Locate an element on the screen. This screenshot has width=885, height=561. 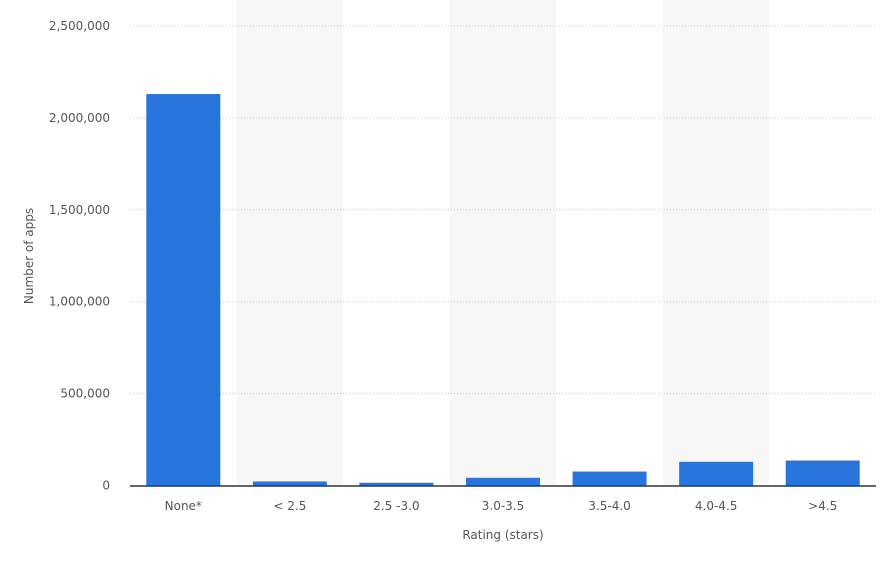
y-tick-label: 0 is located at coordinates (106, 486).